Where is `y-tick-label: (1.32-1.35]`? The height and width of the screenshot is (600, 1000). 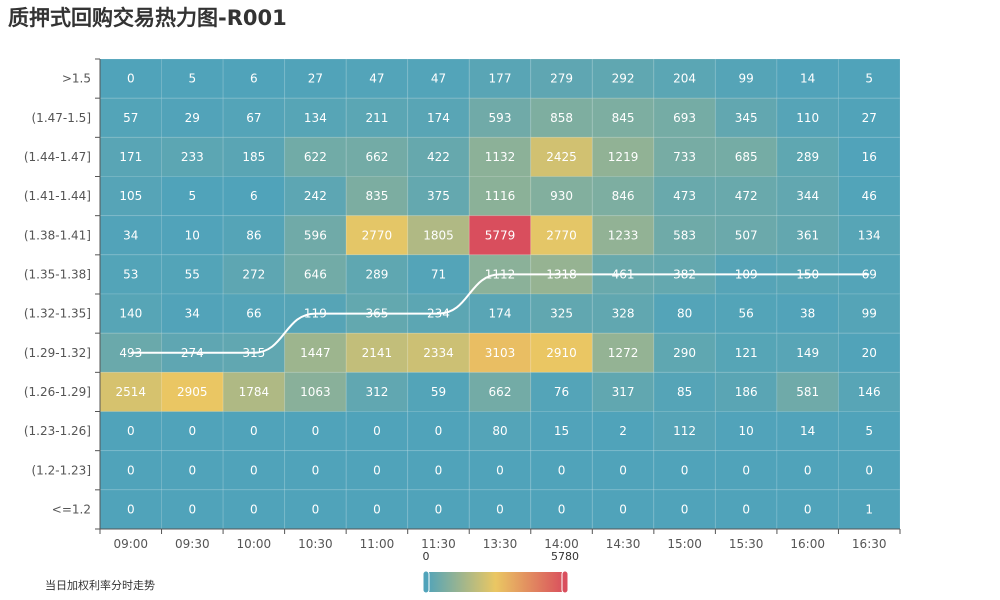 y-tick-label: (1.32-1.35] is located at coordinates (57, 314).